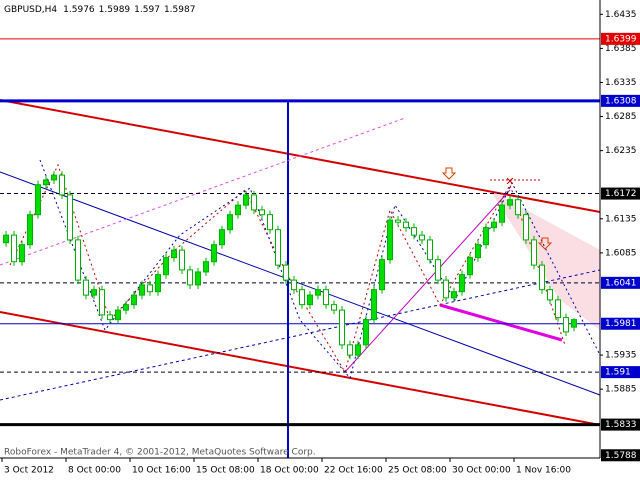  What do you see at coordinates (289, 471) in the screenshot?
I see `x-tick-label: 18 Oct 00:00` at bounding box center [289, 471].